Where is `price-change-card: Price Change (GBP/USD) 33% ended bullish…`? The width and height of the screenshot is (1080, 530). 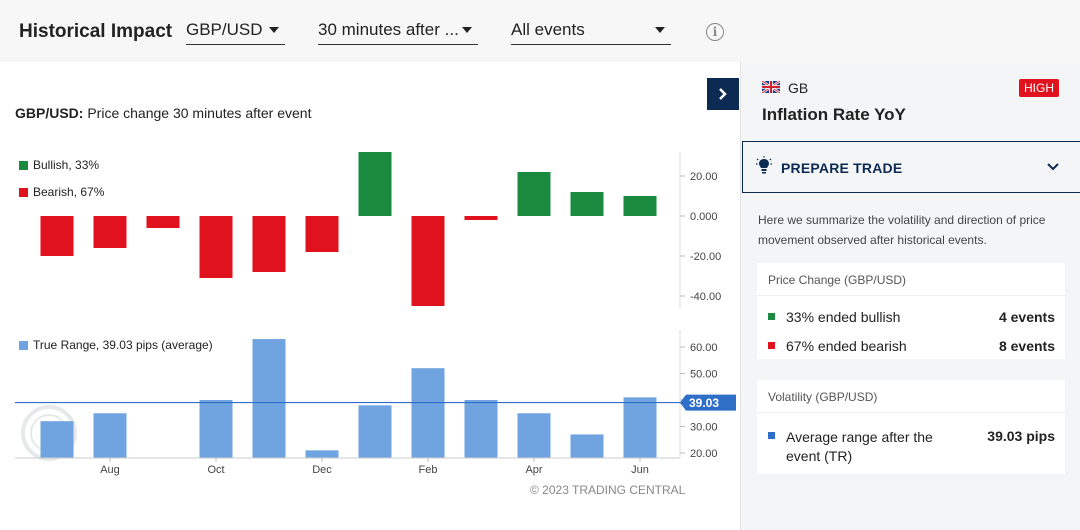 price-change-card: Price Change (GBP/USD) 33% ended bullish… is located at coordinates (911, 311).